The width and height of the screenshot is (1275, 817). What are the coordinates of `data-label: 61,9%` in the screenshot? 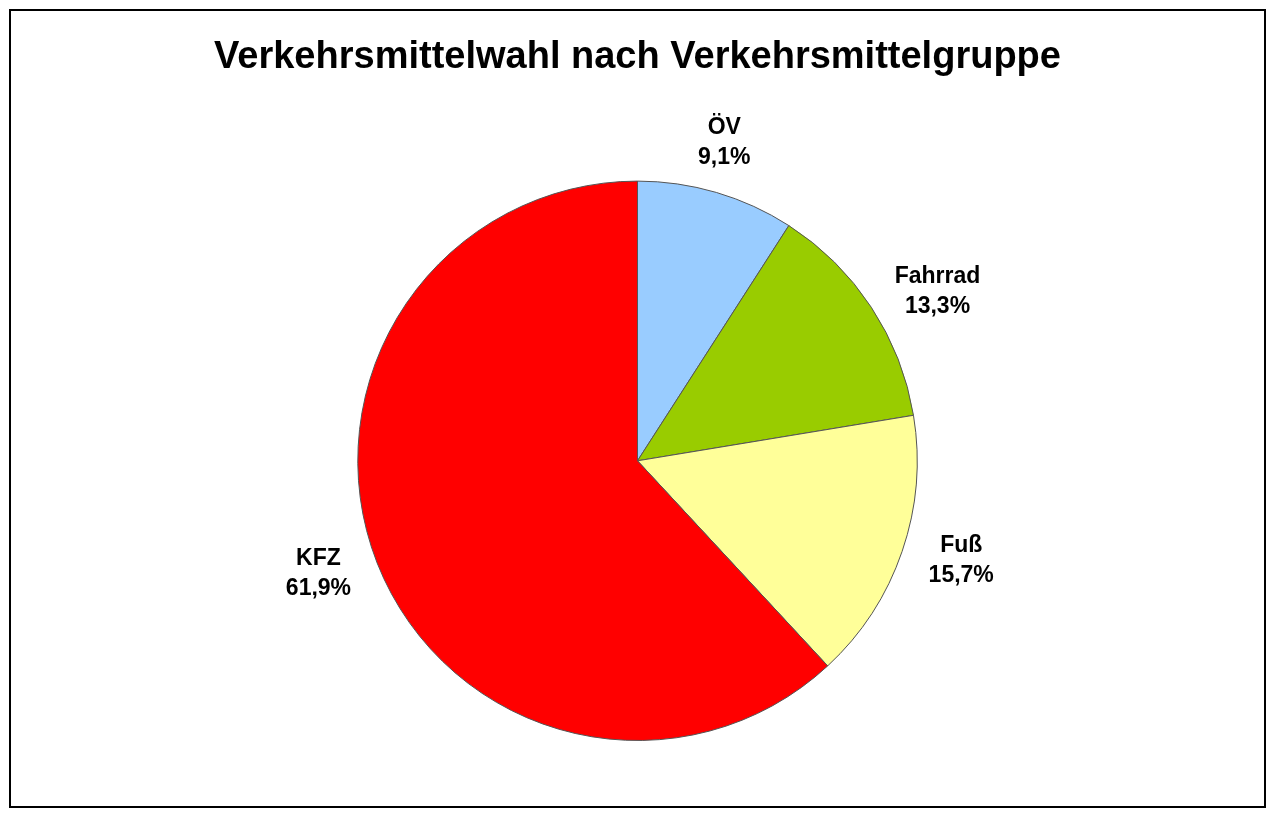 It's located at (318, 586).